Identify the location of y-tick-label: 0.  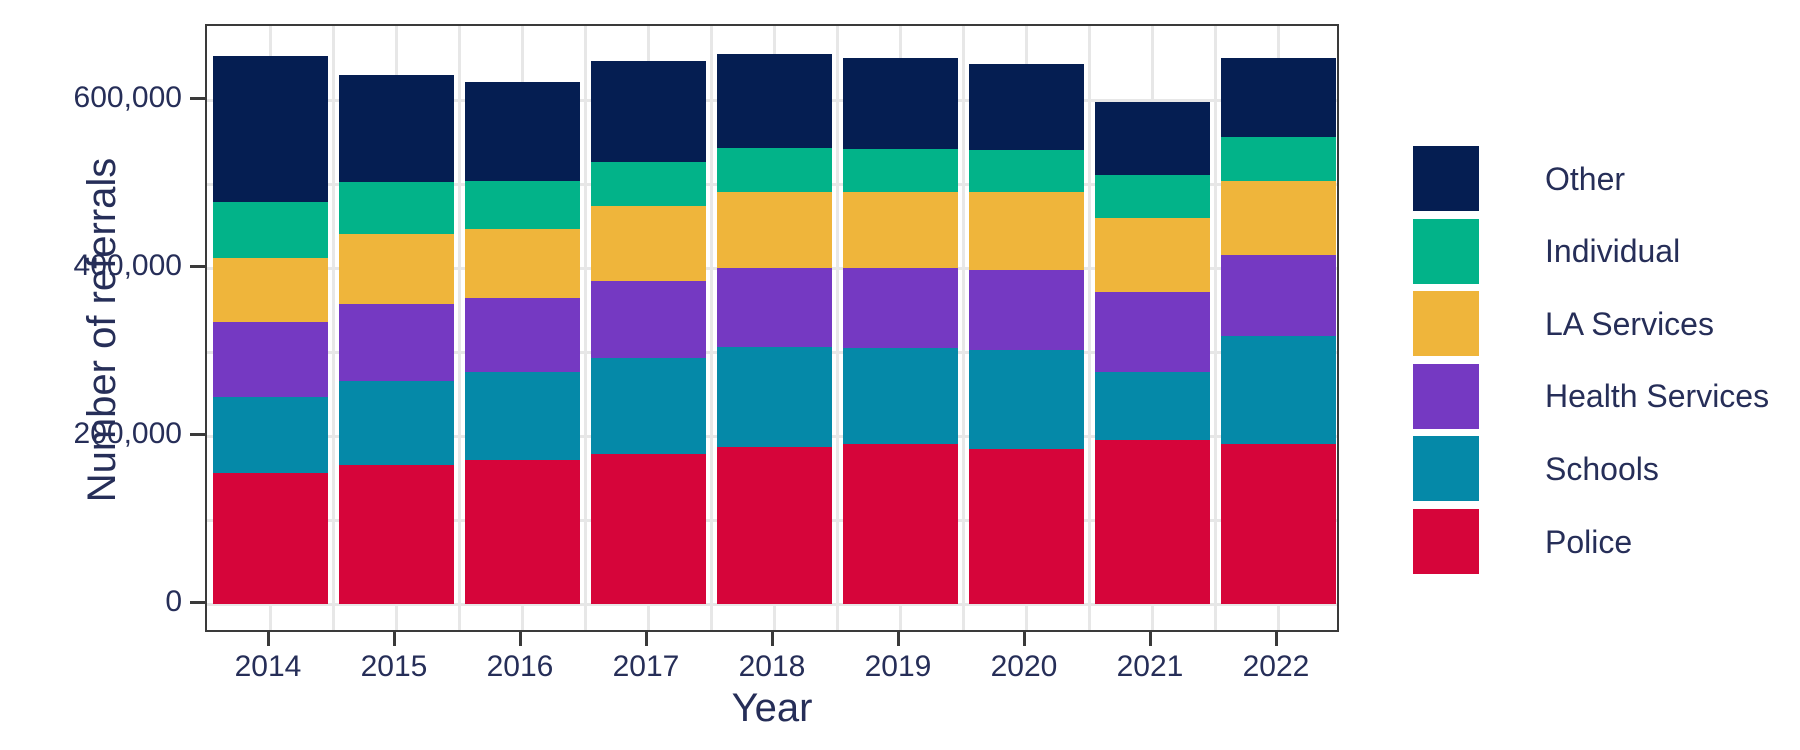
(173, 601).